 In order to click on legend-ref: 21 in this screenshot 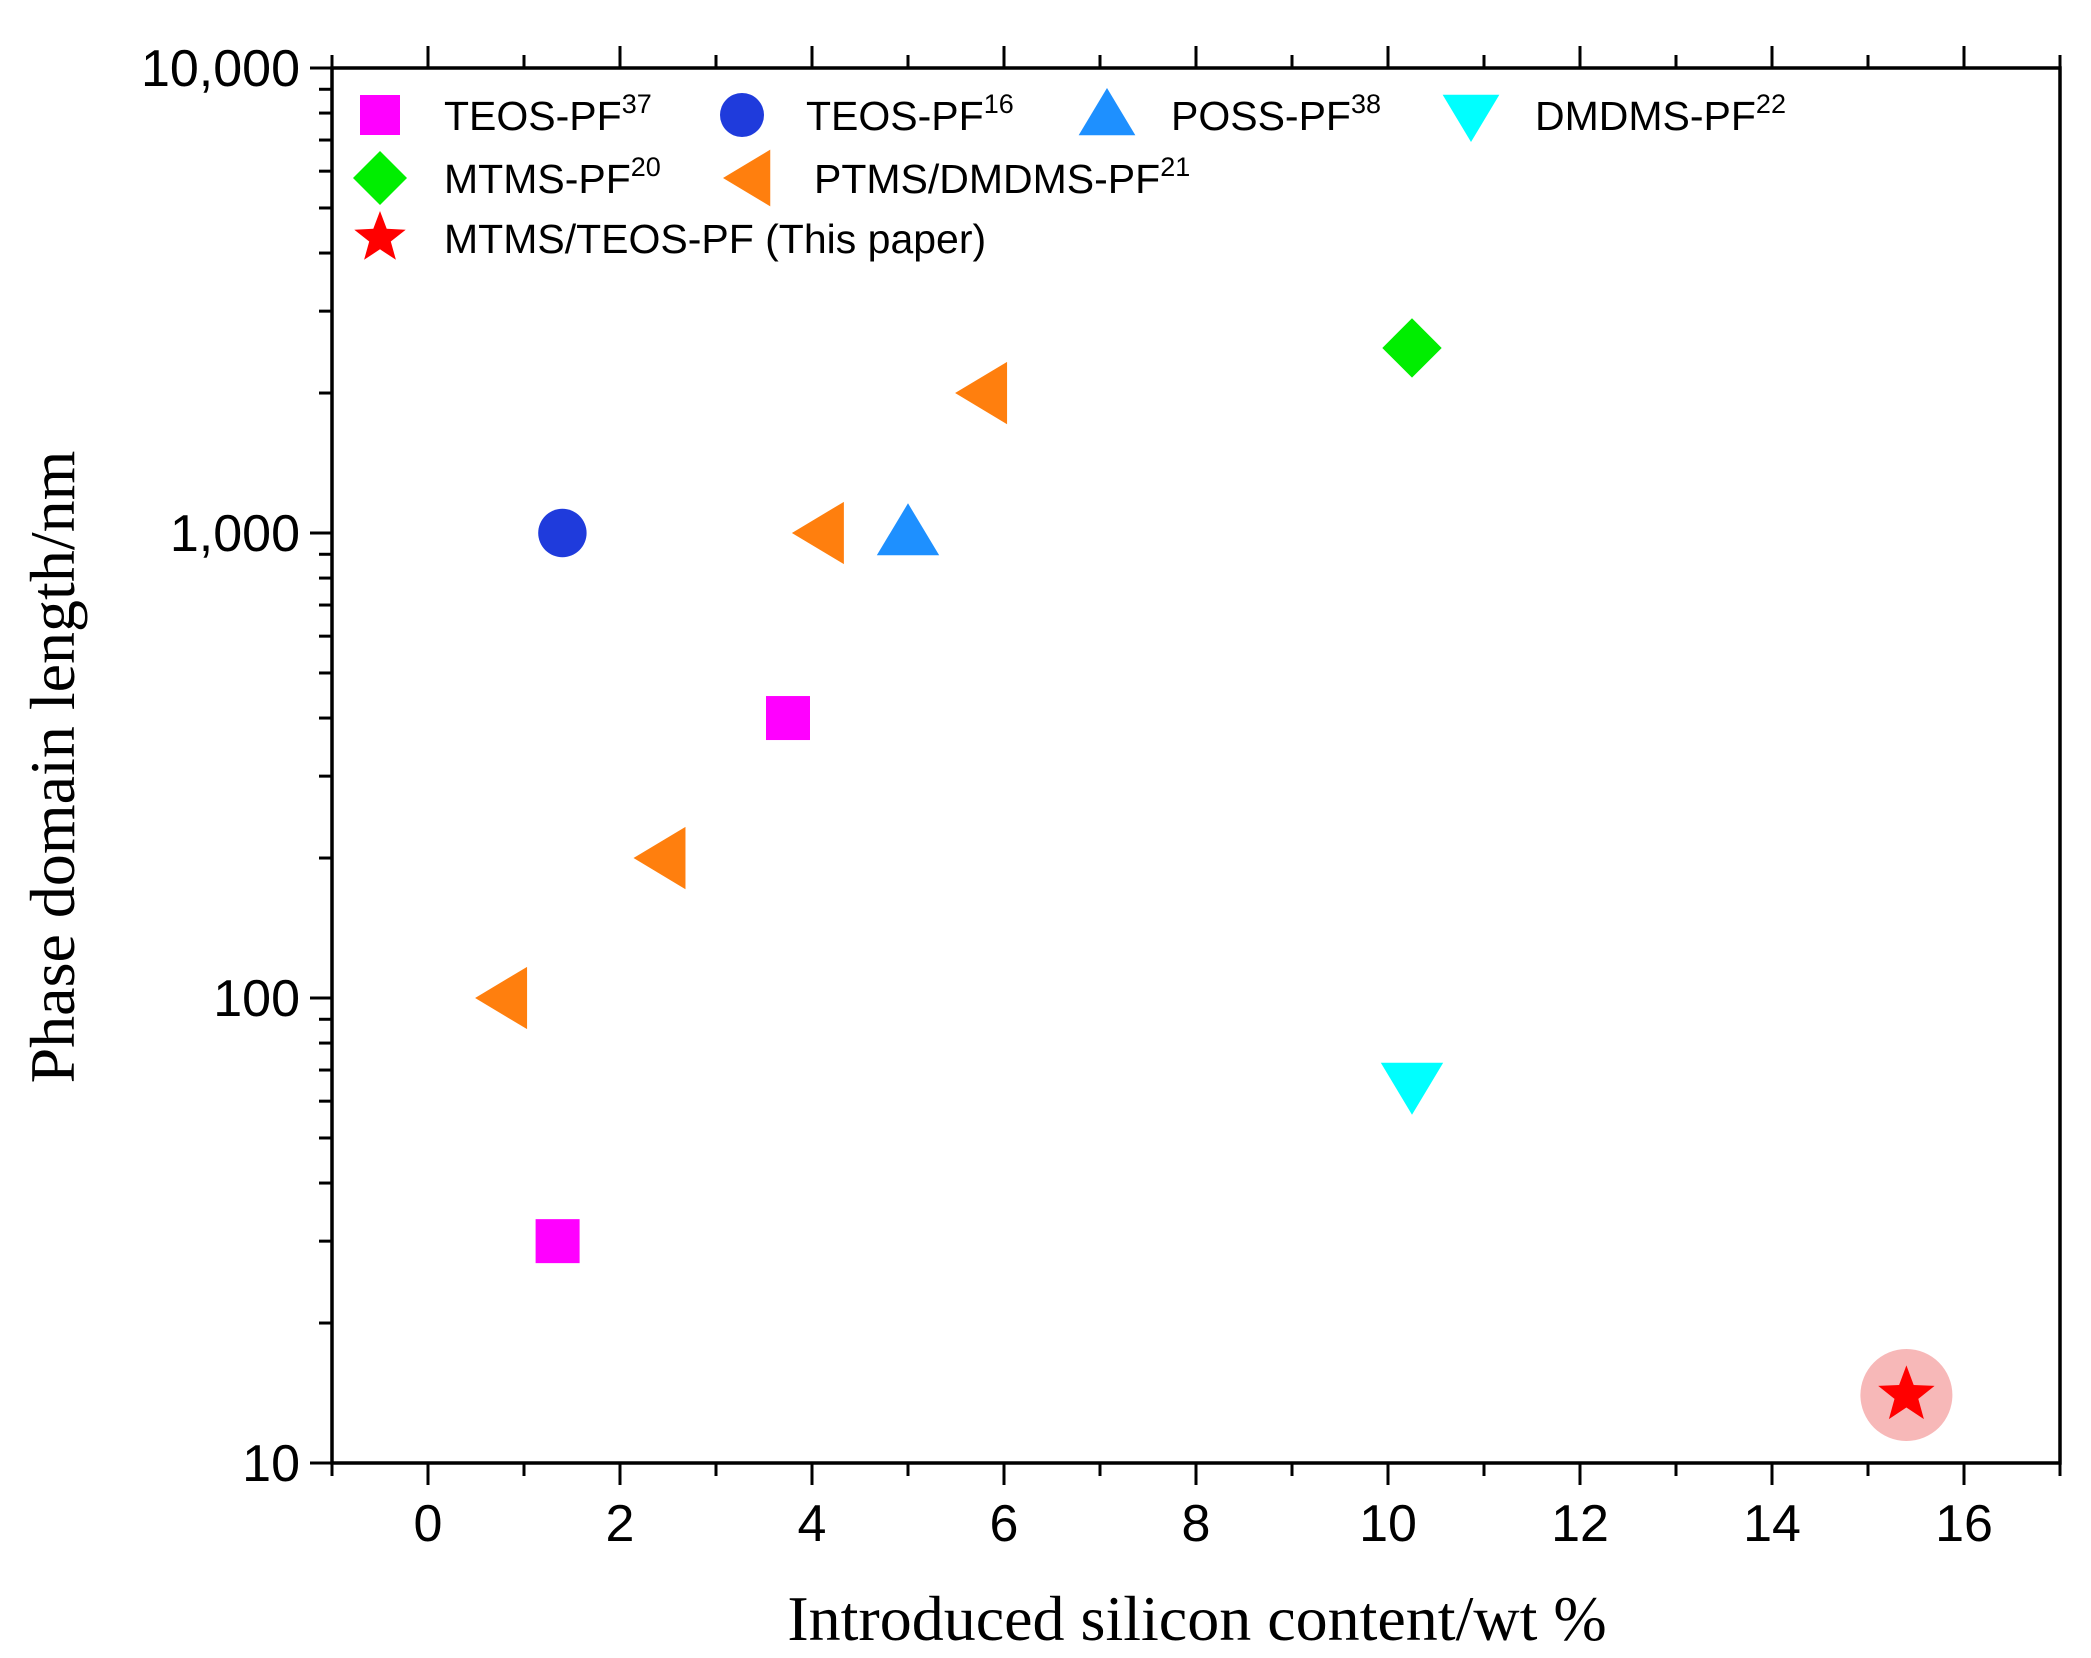, I will do `click(1175, 167)`.